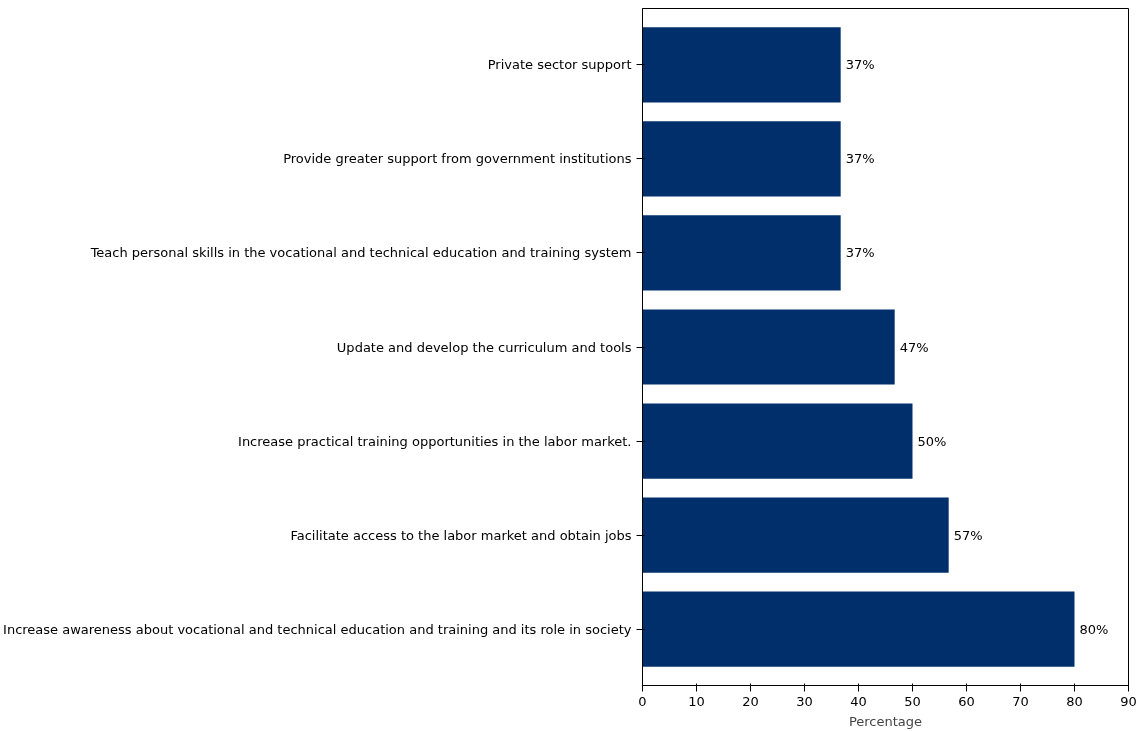 The image size is (1140, 731). Describe the element at coordinates (968, 535) in the screenshot. I see `data-label: 57%` at that location.